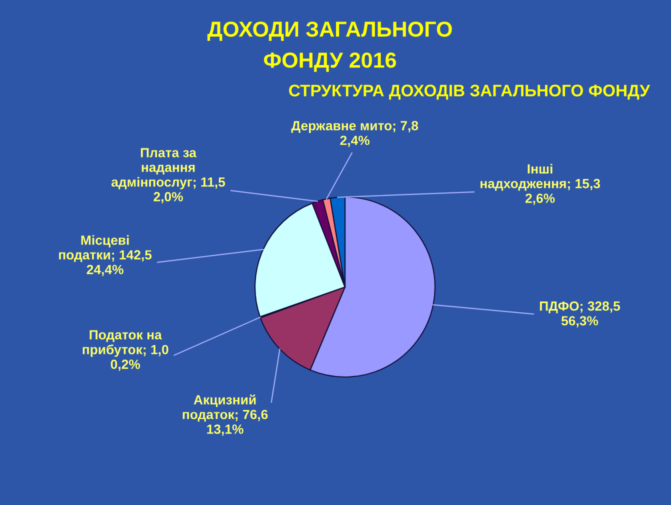 The height and width of the screenshot is (505, 671). What do you see at coordinates (105, 255) in the screenshot?
I see `slice-label: Місцеві податки; 142,5 24,4%` at bounding box center [105, 255].